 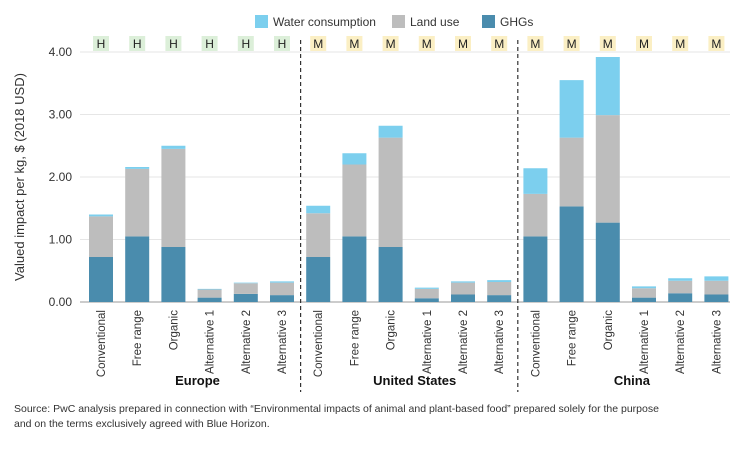 What do you see at coordinates (19, 177) in the screenshot?
I see `y-axis-label: Valued impact per kg, $ (2018 USD)` at bounding box center [19, 177].